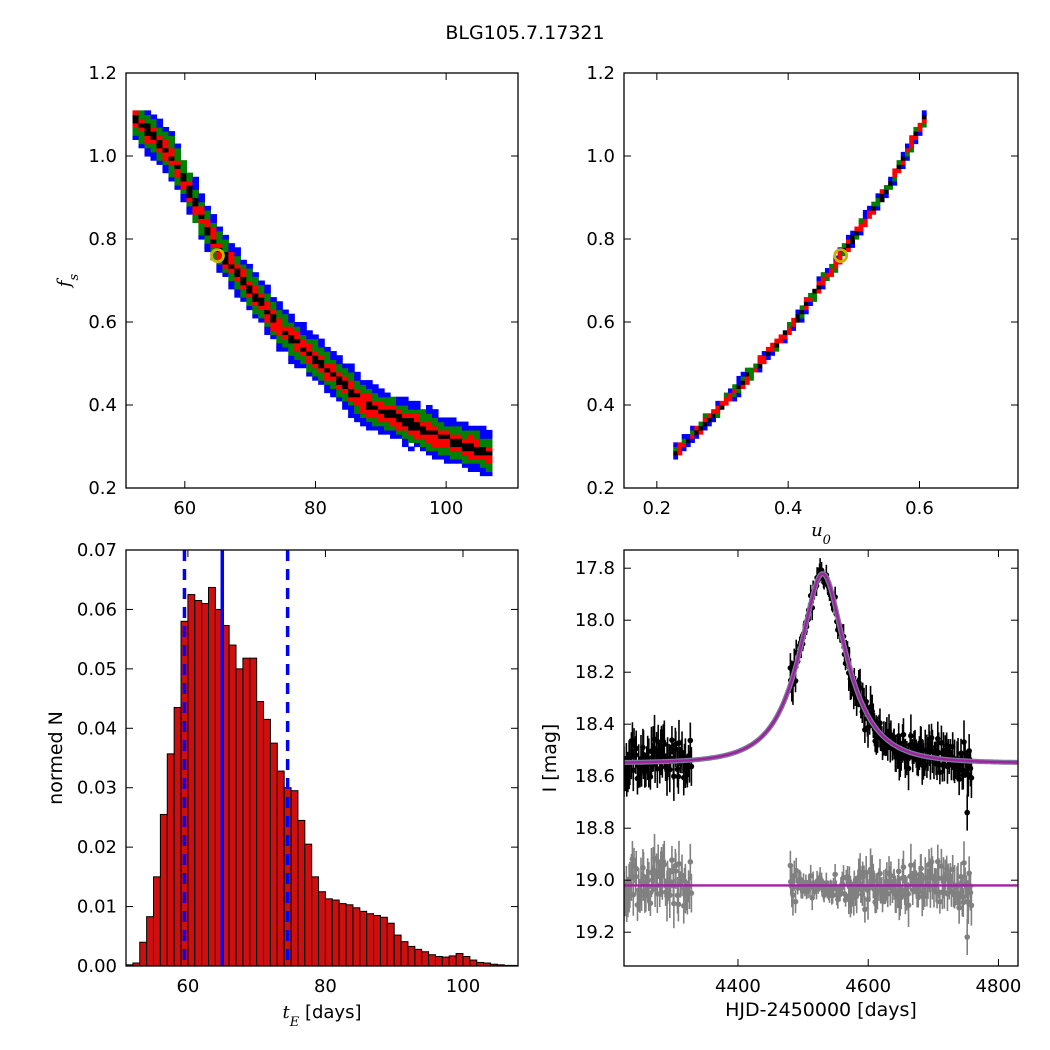 Image resolution: width=1050 pixels, height=1050 pixels. I want to click on y-tick-label: 1.0, so click(102, 156).